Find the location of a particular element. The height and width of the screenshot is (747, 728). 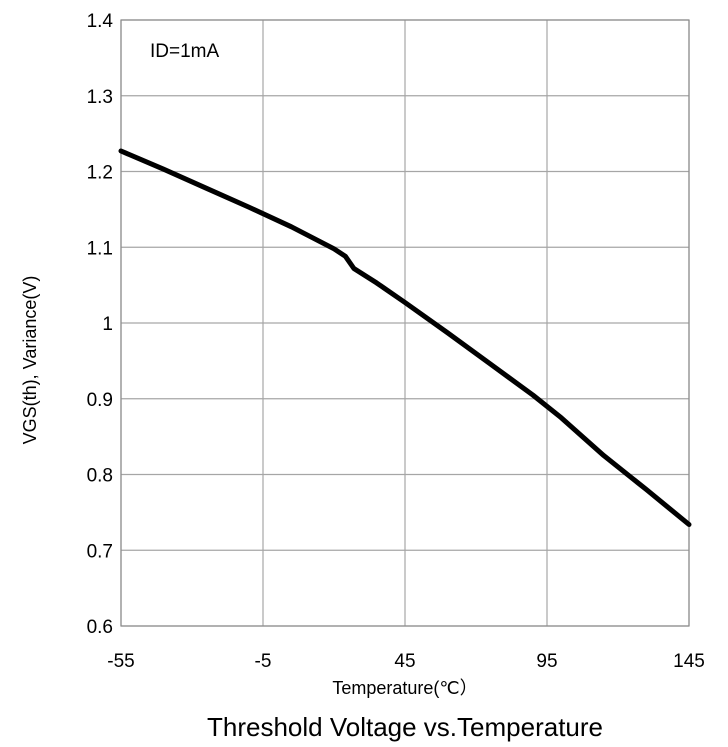

x-tick-label: -5 is located at coordinates (263, 661).